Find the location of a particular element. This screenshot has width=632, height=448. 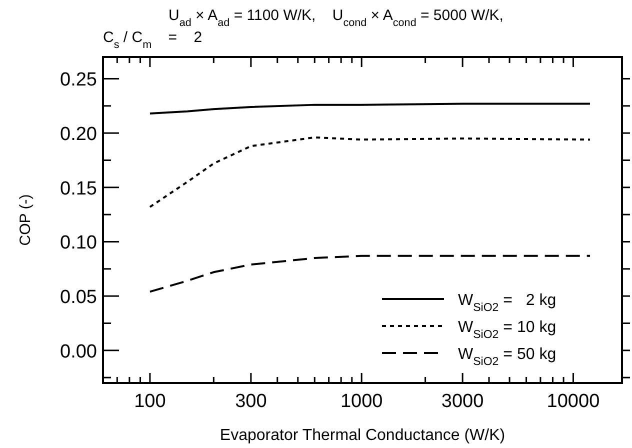

y-tick-label: 0.15 is located at coordinates (78, 189).